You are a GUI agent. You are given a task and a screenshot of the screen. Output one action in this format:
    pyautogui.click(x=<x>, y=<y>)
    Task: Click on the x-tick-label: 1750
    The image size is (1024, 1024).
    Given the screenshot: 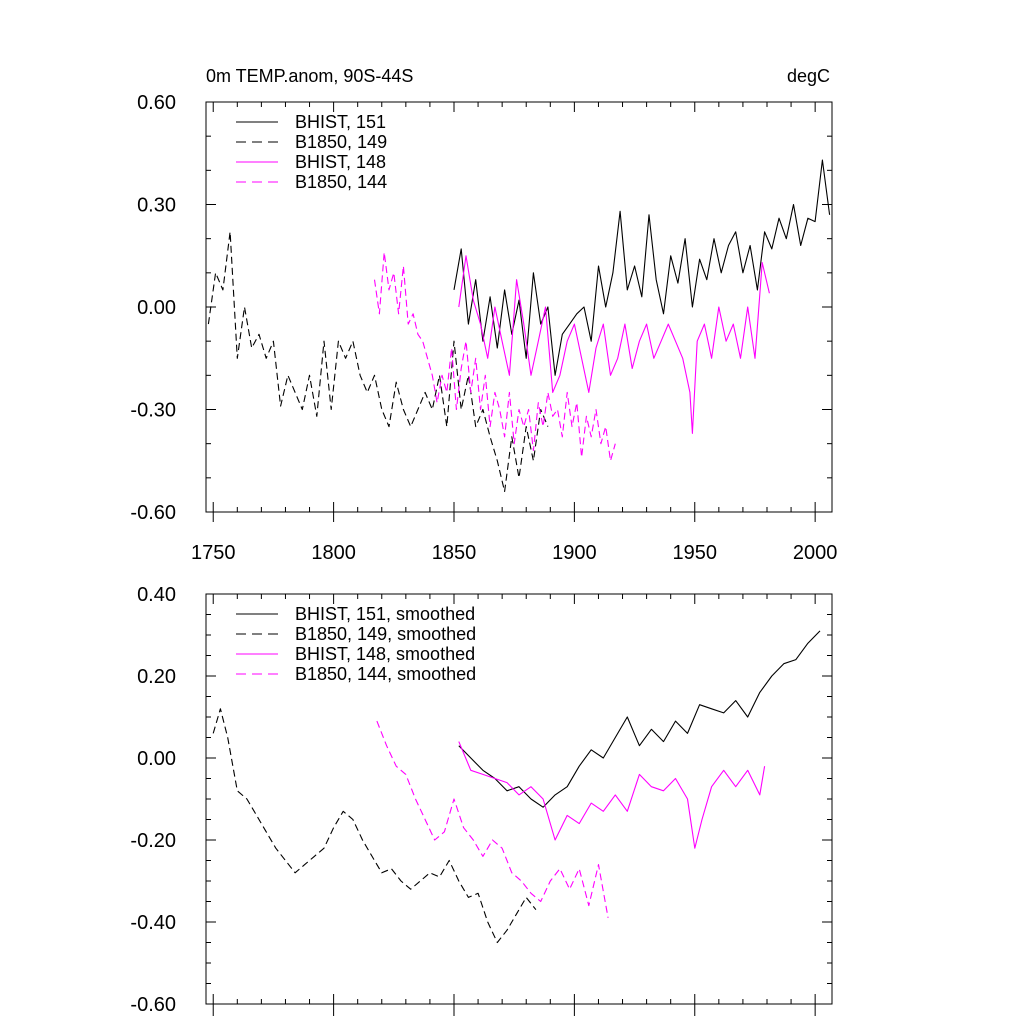 What is the action you would take?
    pyautogui.click(x=213, y=553)
    